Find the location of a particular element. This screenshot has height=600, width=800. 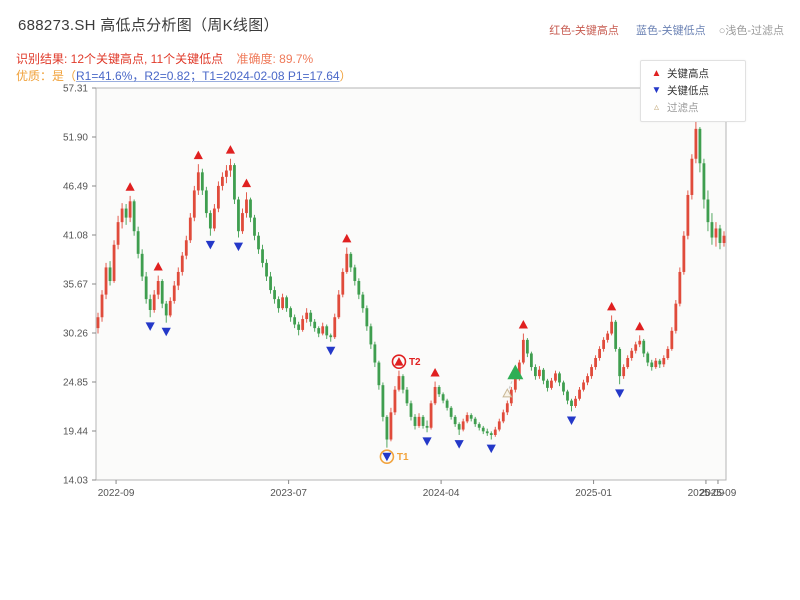

legend-item-filtered: ▵ 过滤点 is located at coordinates (693, 107).